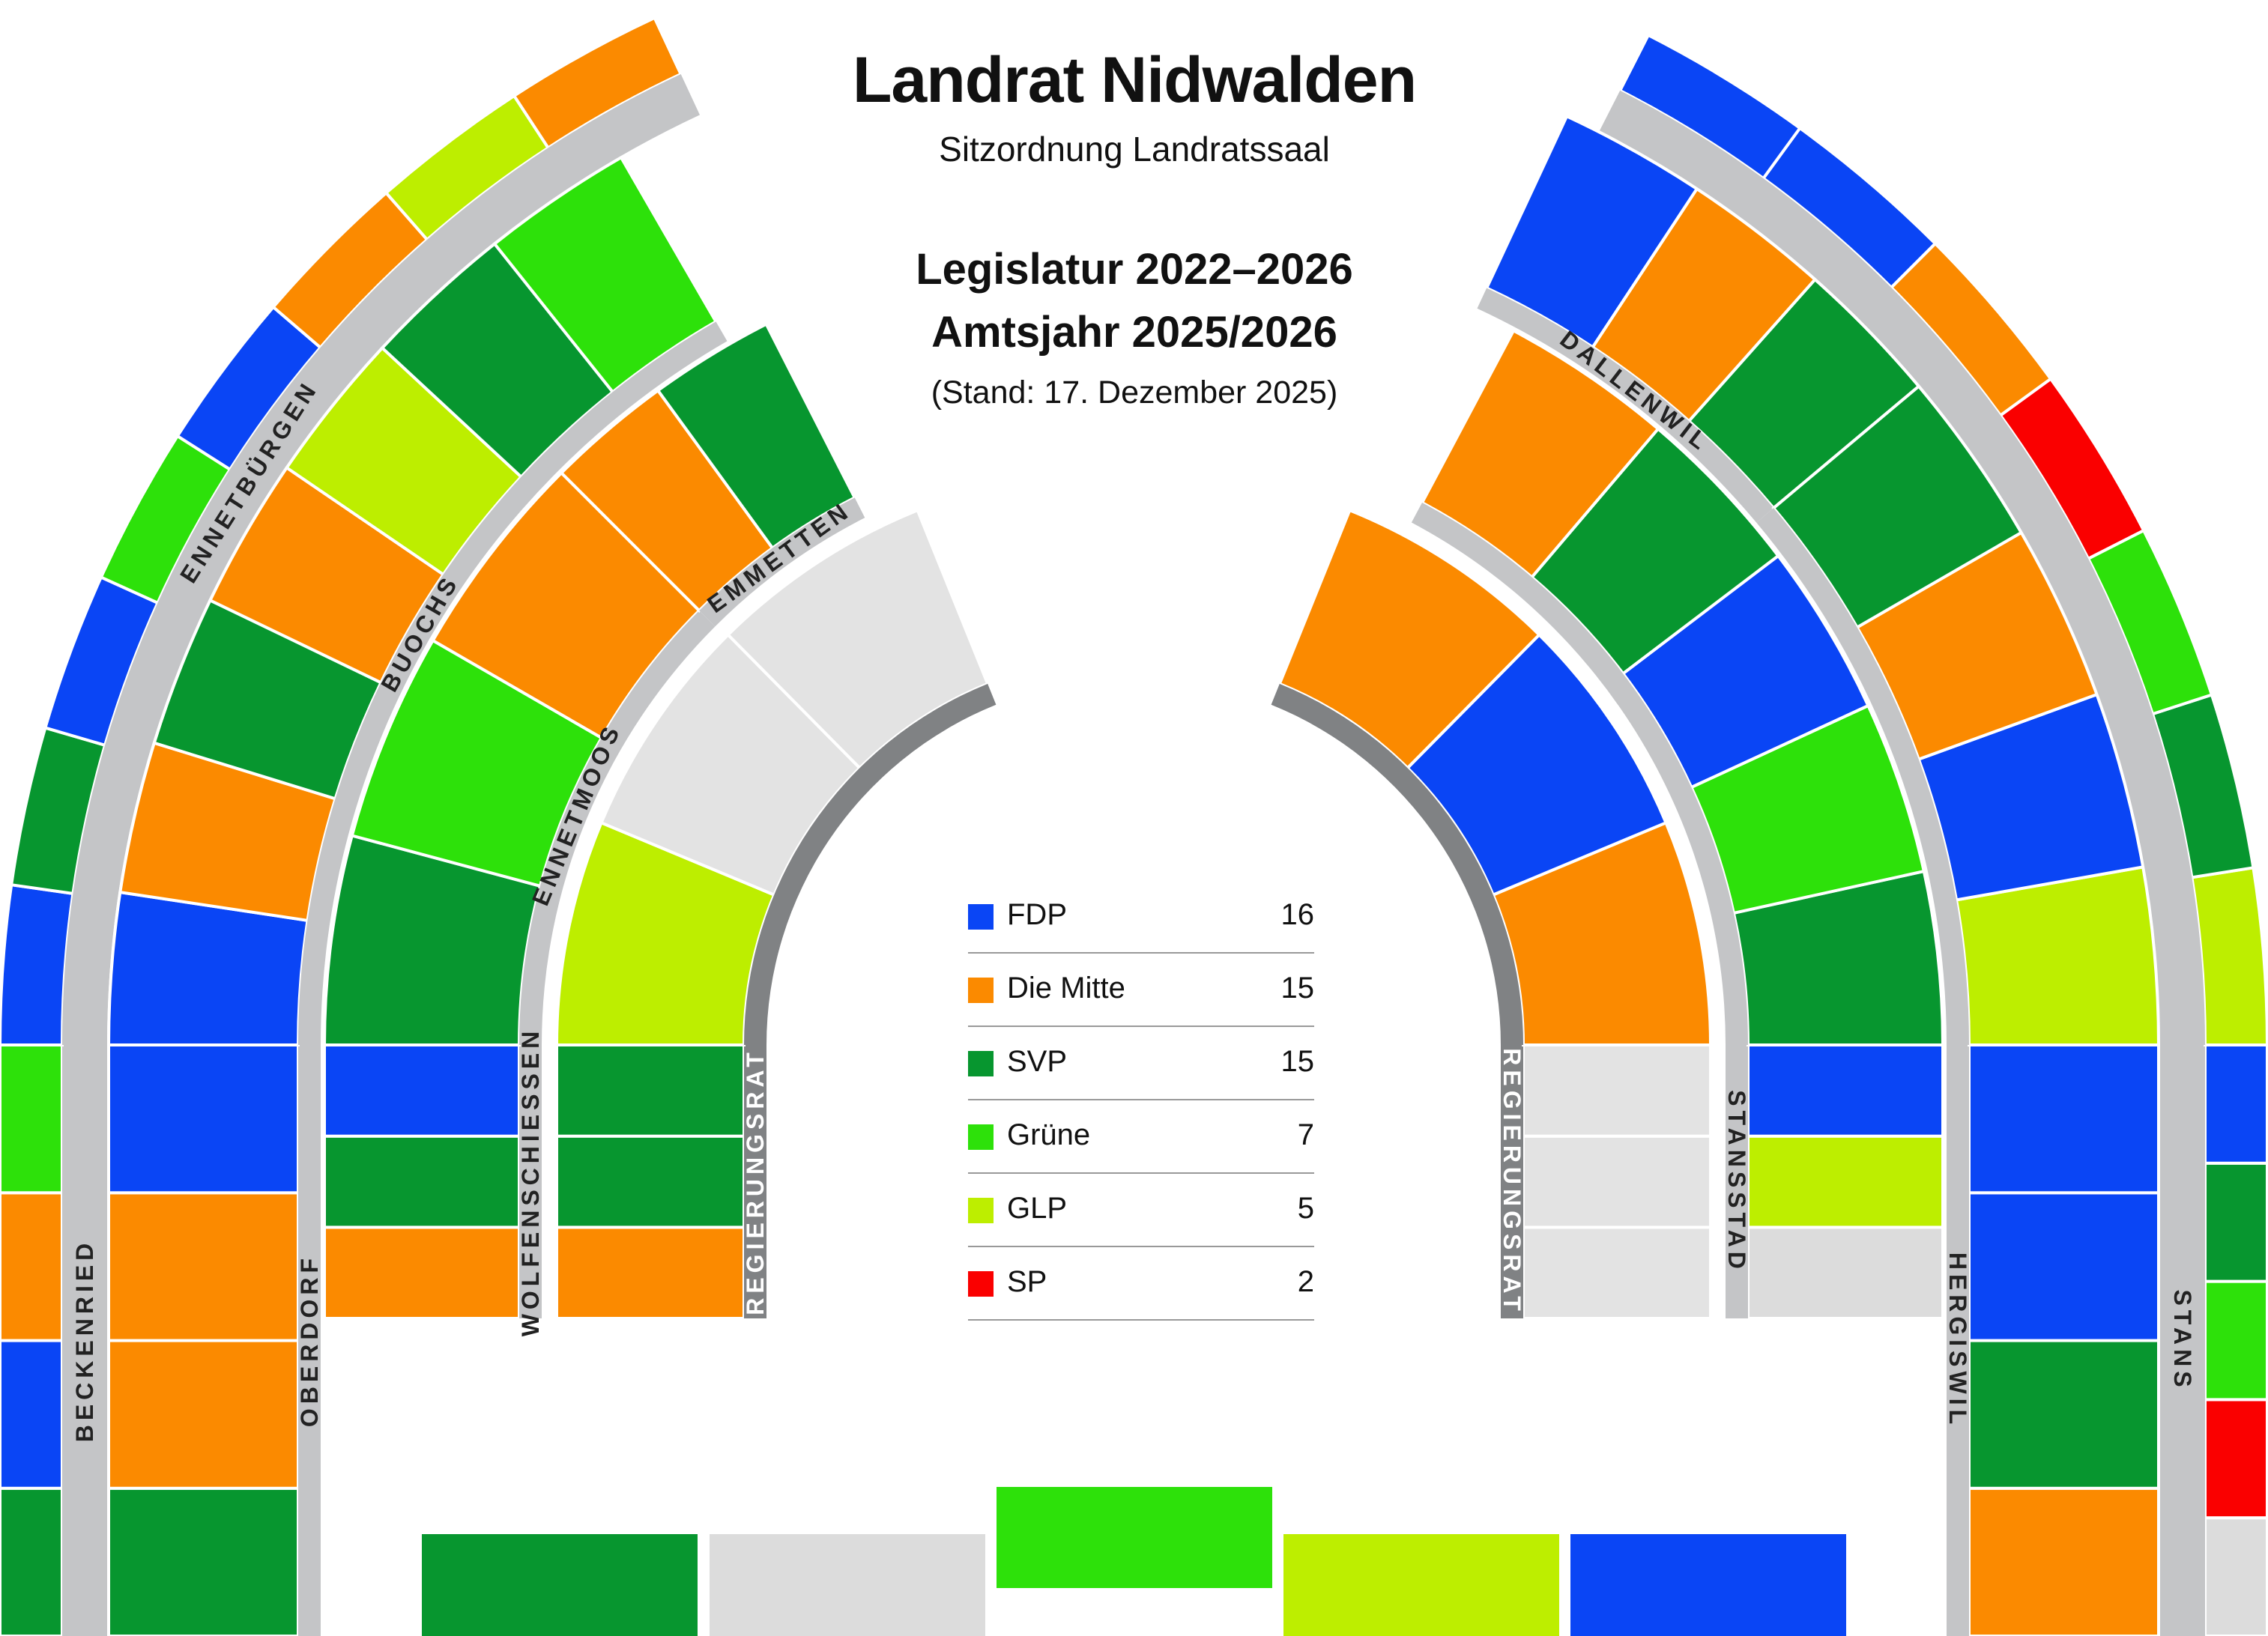  I want to click on front-desk-gruene, so click(1134, 1537).